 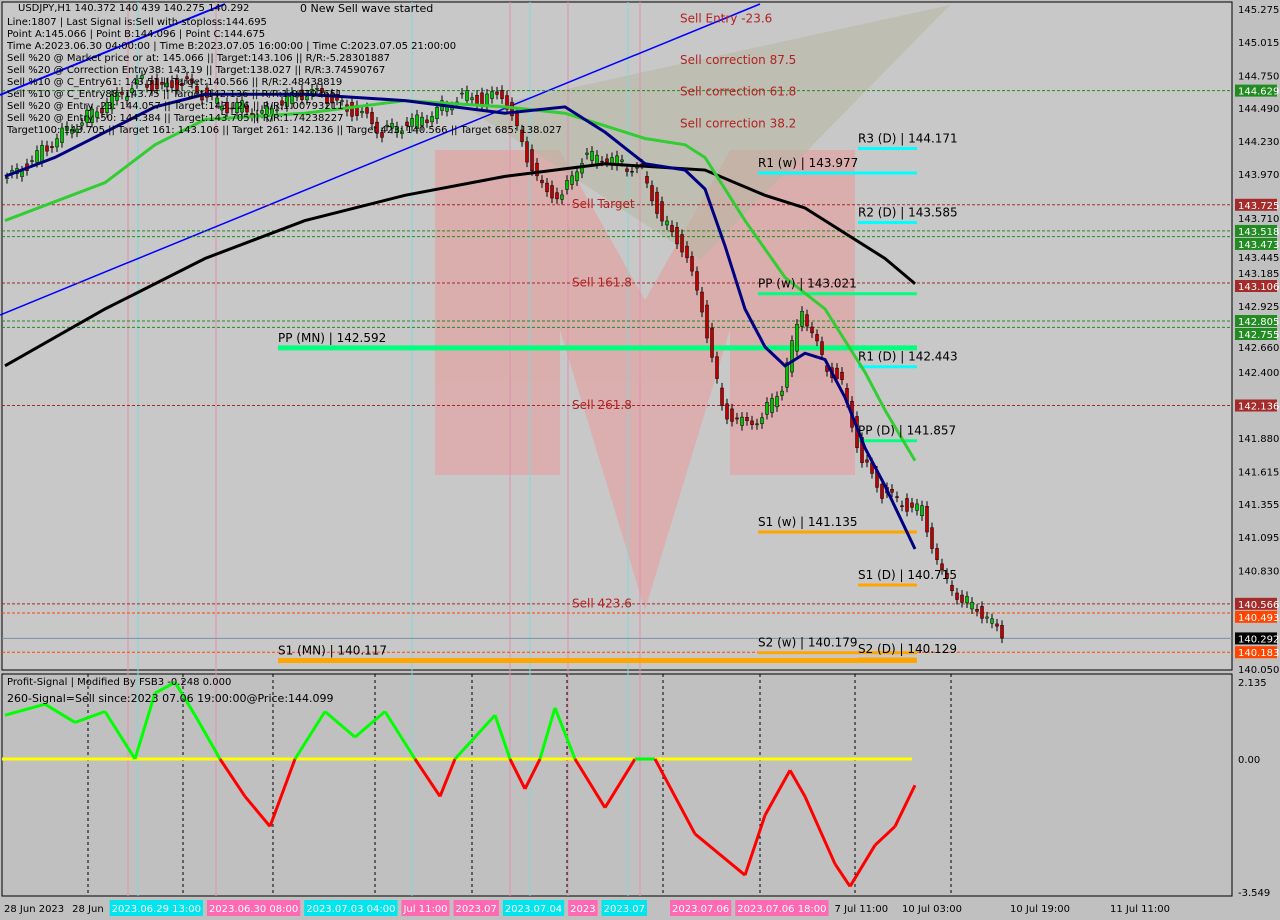 What do you see at coordinates (603, 204) in the screenshot?
I see `fib-label: Sell Target` at bounding box center [603, 204].